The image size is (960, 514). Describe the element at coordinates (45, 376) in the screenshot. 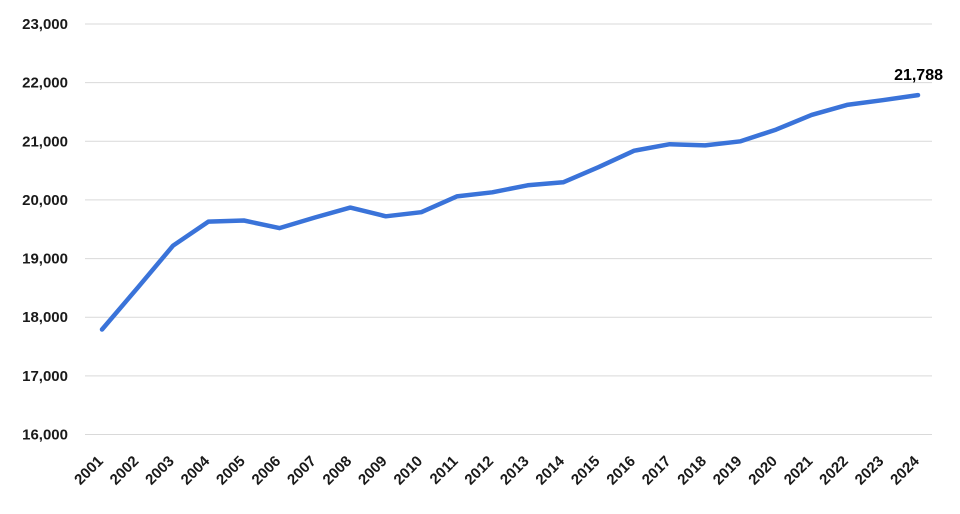

I see `y-axis-tick-label: 17,000` at that location.